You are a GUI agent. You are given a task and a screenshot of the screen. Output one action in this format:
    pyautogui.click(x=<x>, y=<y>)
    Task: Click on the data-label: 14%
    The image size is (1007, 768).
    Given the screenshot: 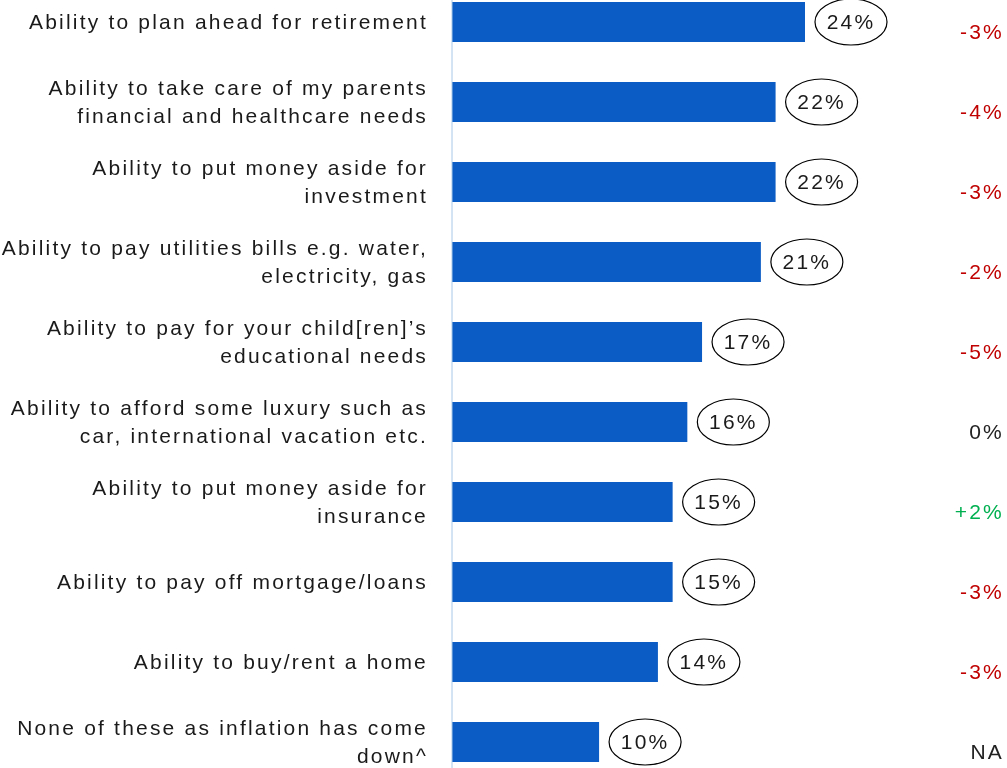 What is the action you would take?
    pyautogui.click(x=704, y=662)
    